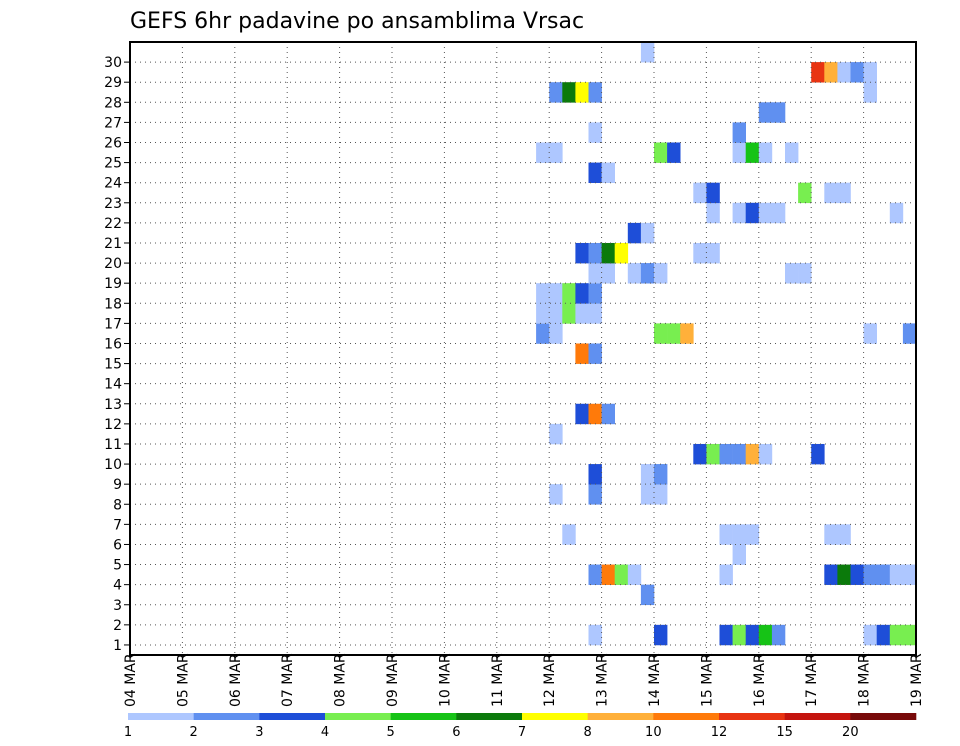 Image resolution: width=960 pixels, height=746 pixels. I want to click on color-legend: 1 2 3 4 5 6 7 8 10 12 15 20, so click(520, 726).